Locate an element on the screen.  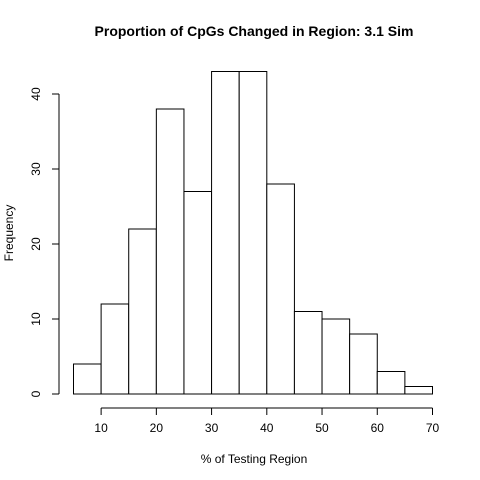
x-axis: 10 20 30 40 50 60 70 is located at coordinates (267, 421).